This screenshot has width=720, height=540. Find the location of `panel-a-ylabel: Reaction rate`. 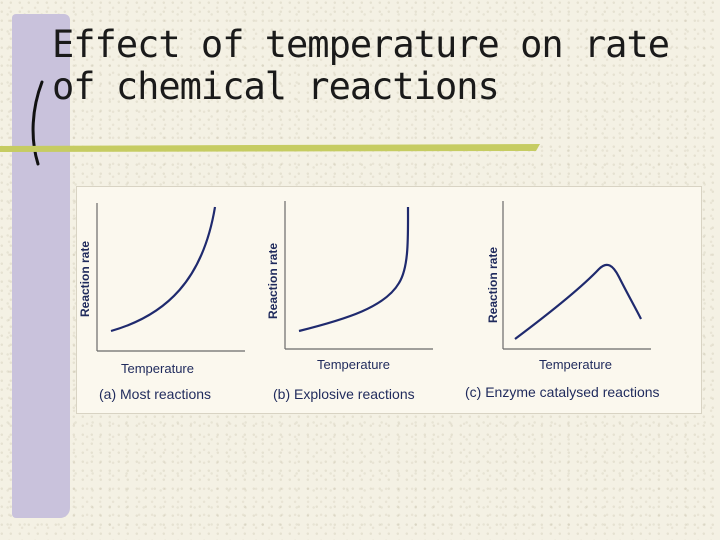

panel-a-ylabel: Reaction rate is located at coordinates (85, 279).